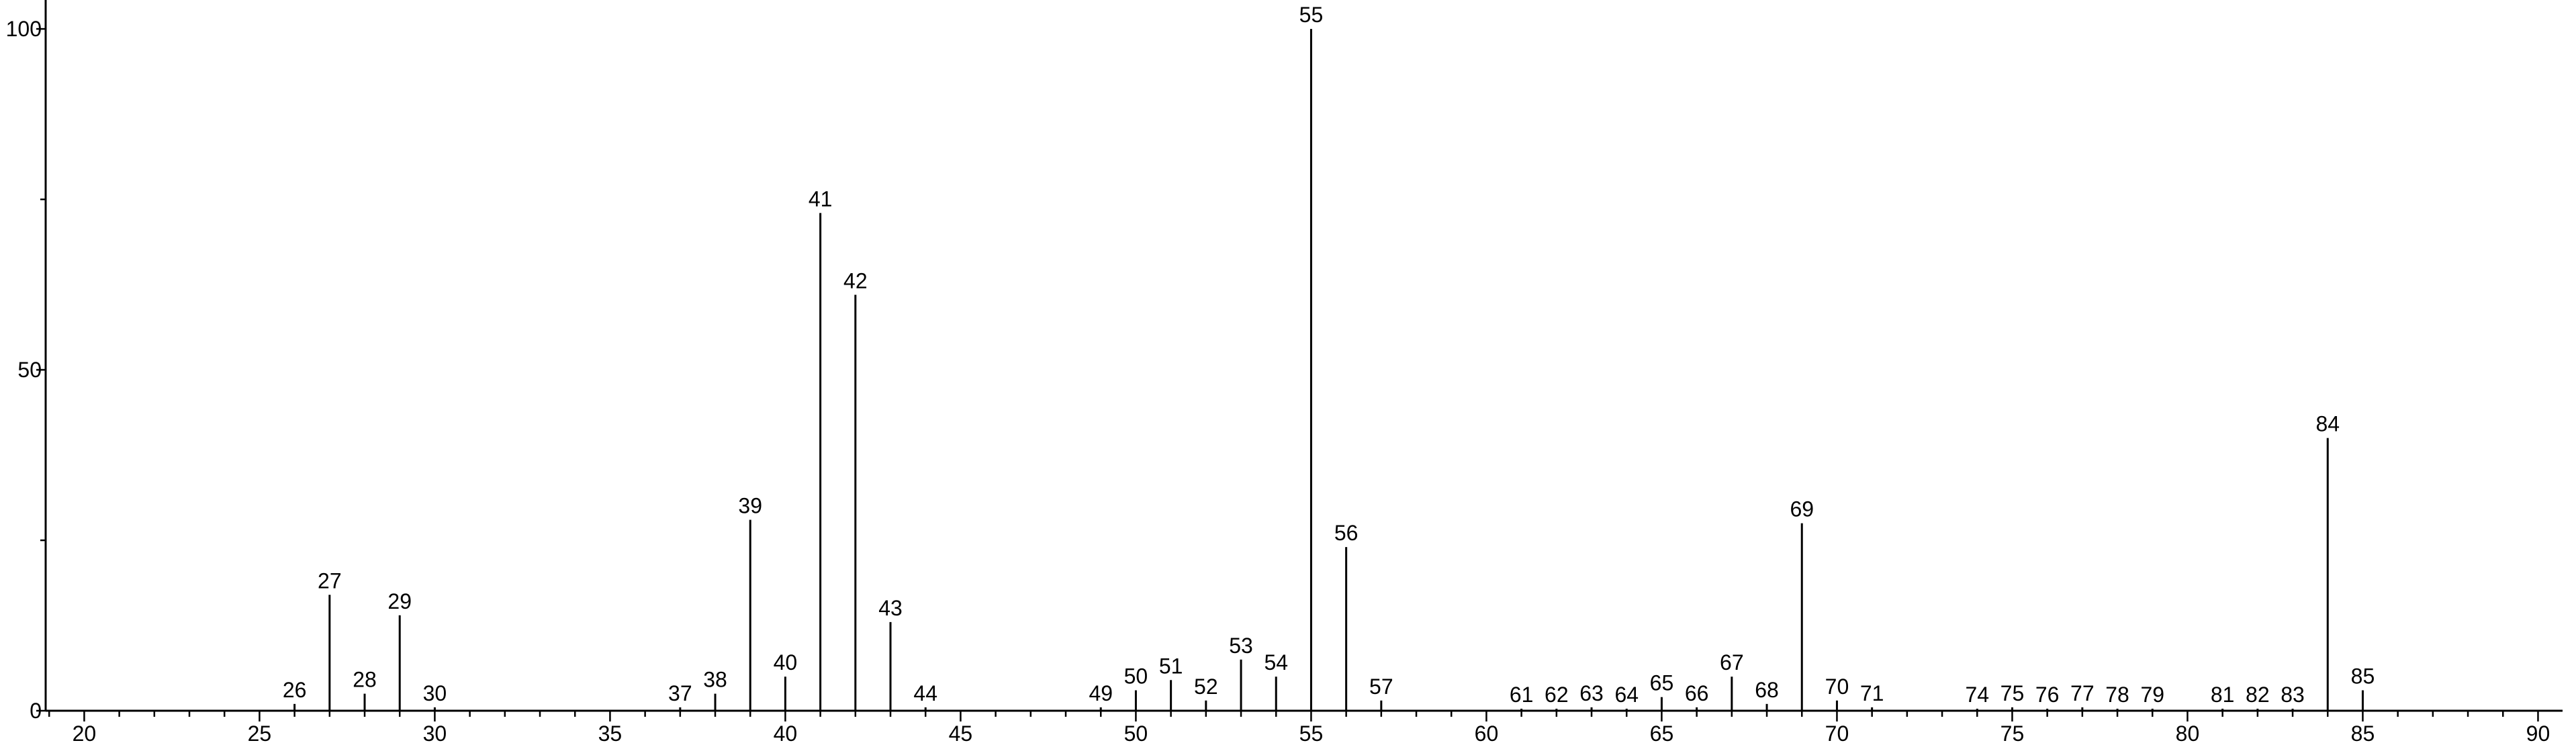 The width and height of the screenshot is (2576, 749). I want to click on peak-label: 56, so click(1346, 533).